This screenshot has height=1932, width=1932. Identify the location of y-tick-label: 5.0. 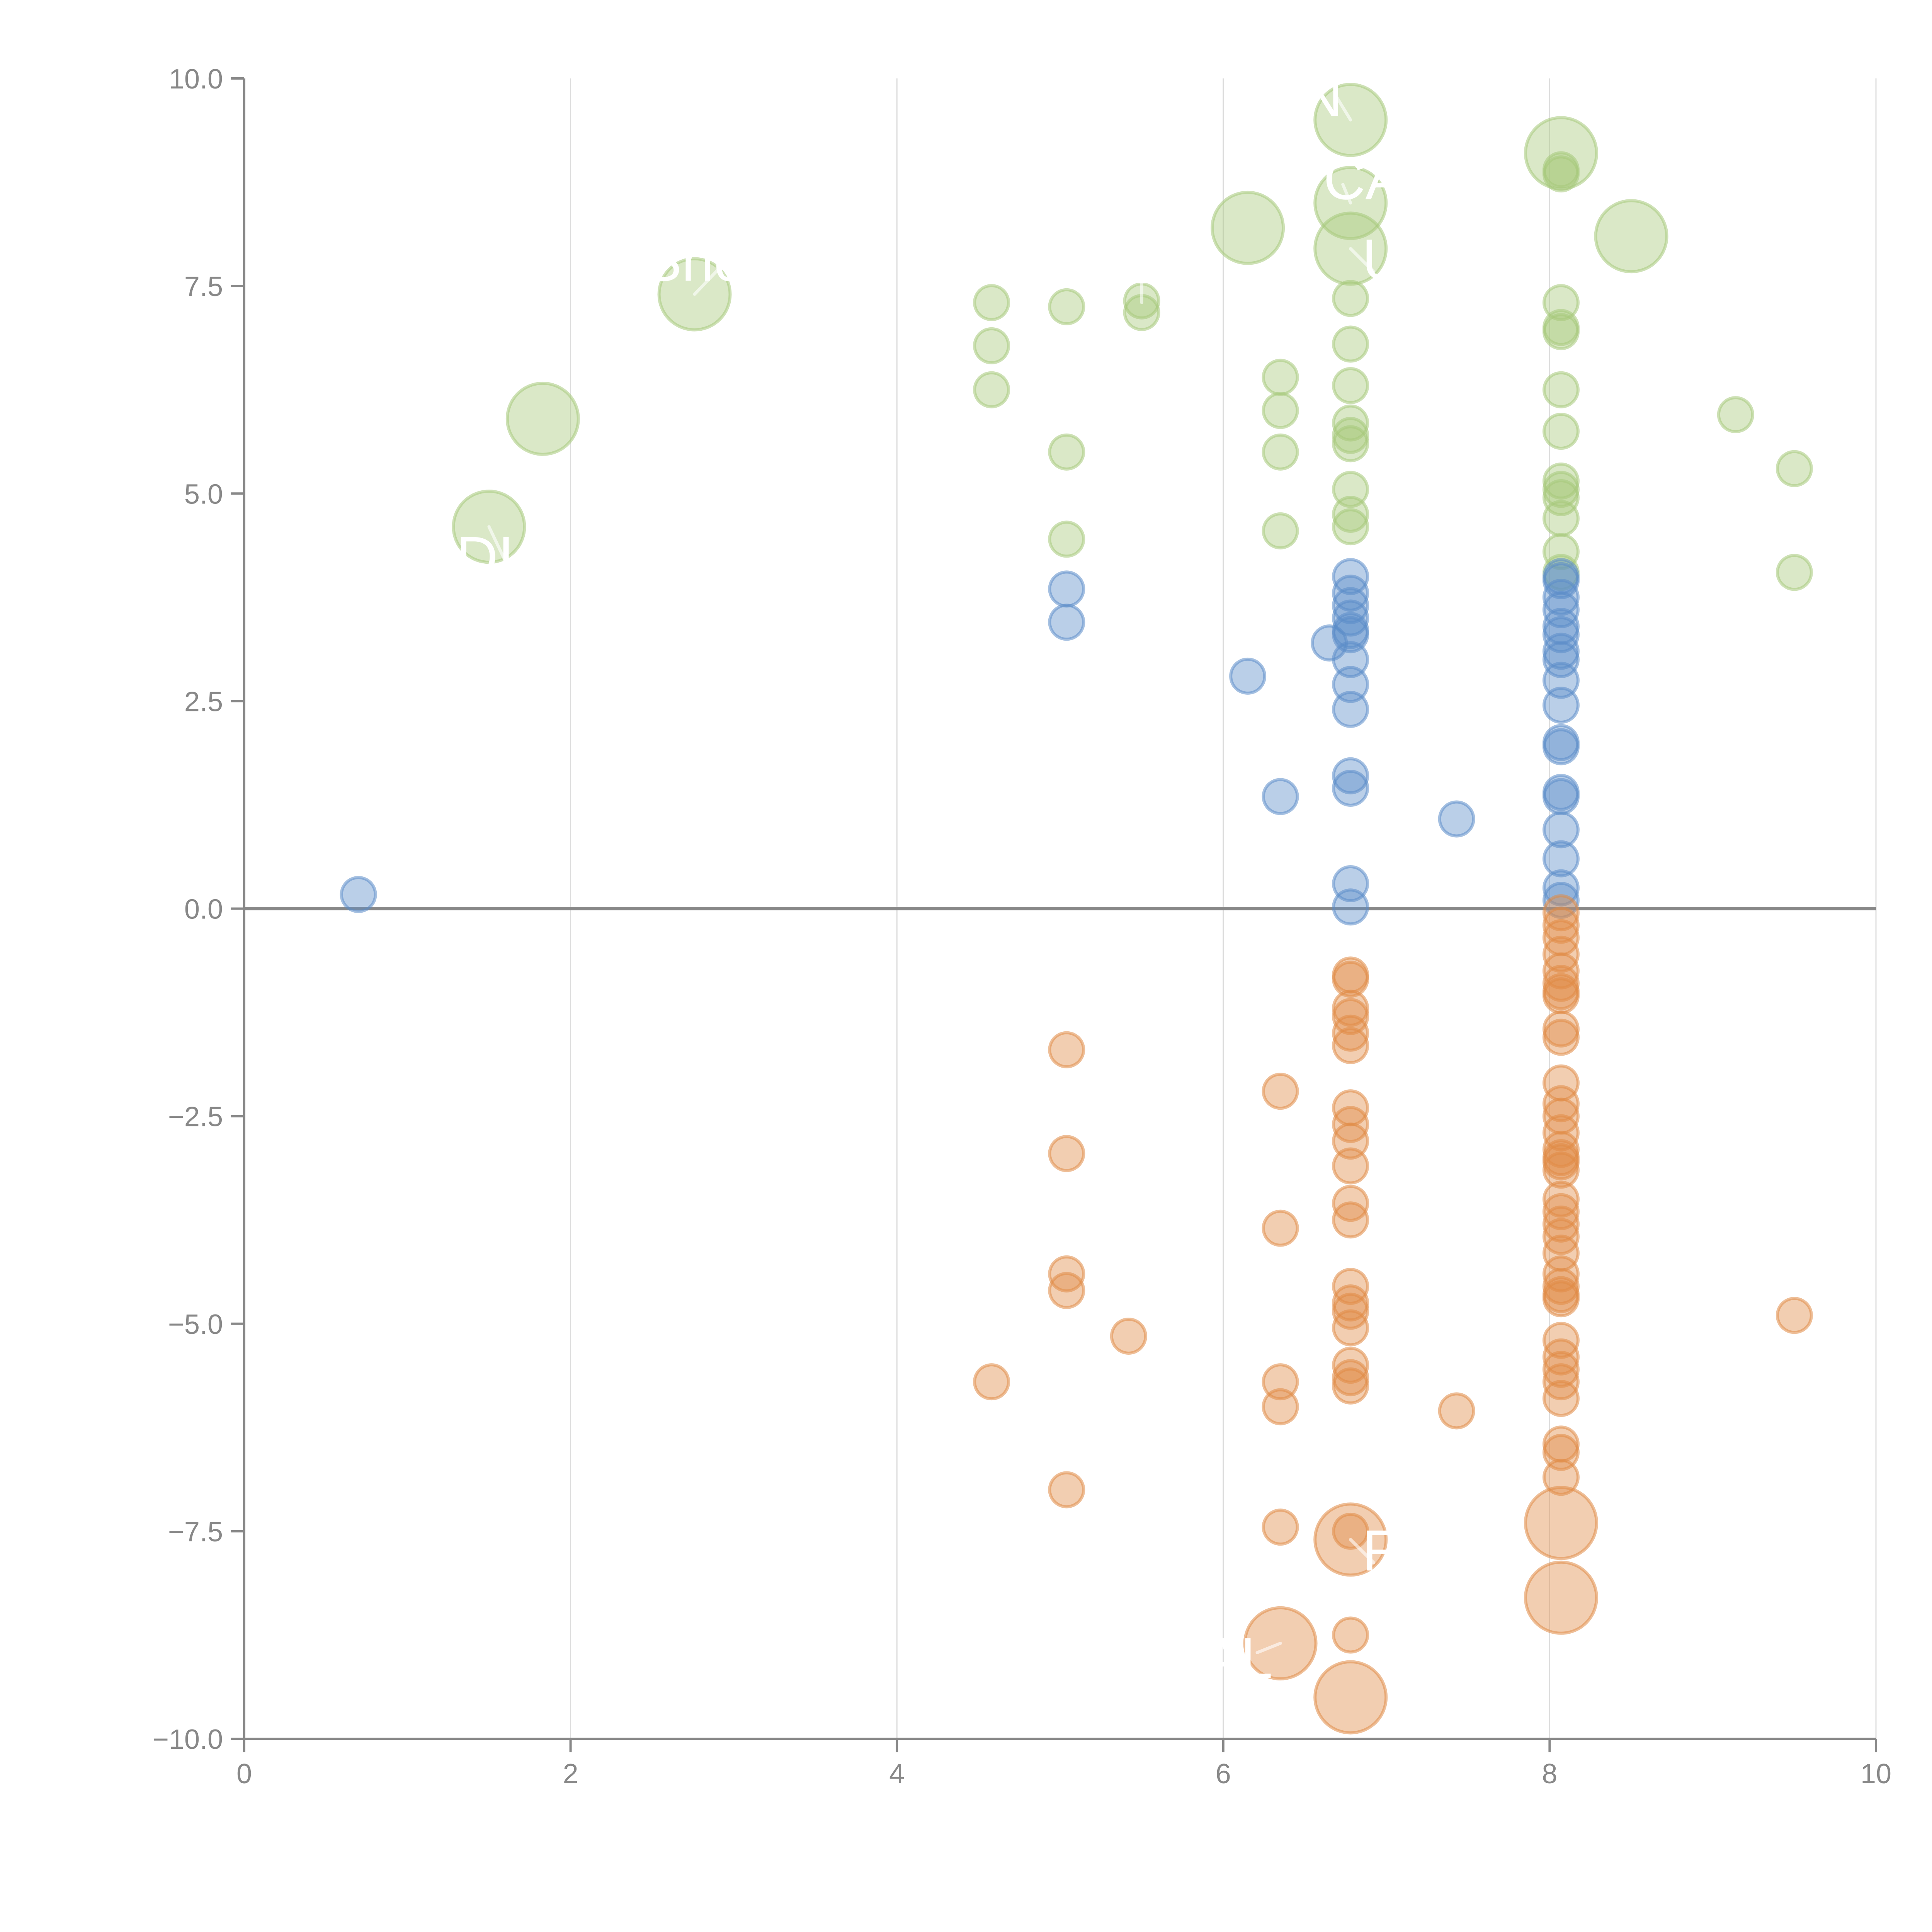
(204, 495).